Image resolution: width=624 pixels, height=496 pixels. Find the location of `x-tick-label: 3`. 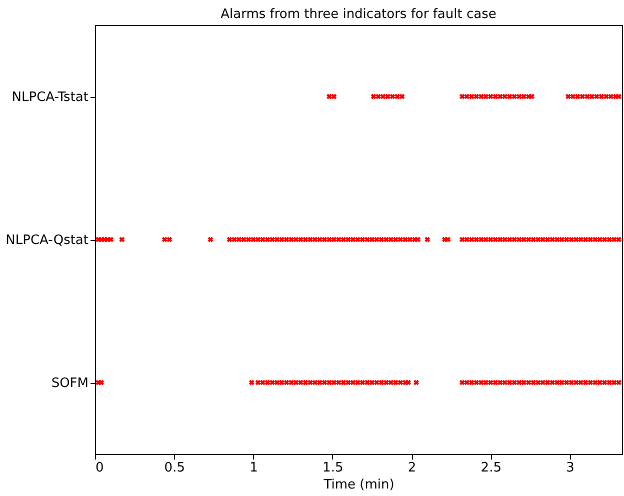

x-tick-label: 3 is located at coordinates (570, 468).